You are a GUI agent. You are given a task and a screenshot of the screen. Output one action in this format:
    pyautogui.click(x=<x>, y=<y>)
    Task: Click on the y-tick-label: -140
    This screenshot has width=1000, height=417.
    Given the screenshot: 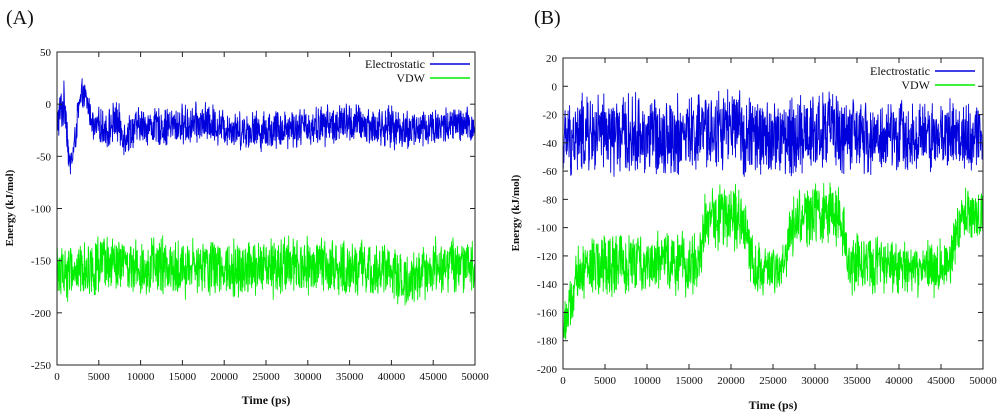 What is the action you would take?
    pyautogui.click(x=547, y=285)
    